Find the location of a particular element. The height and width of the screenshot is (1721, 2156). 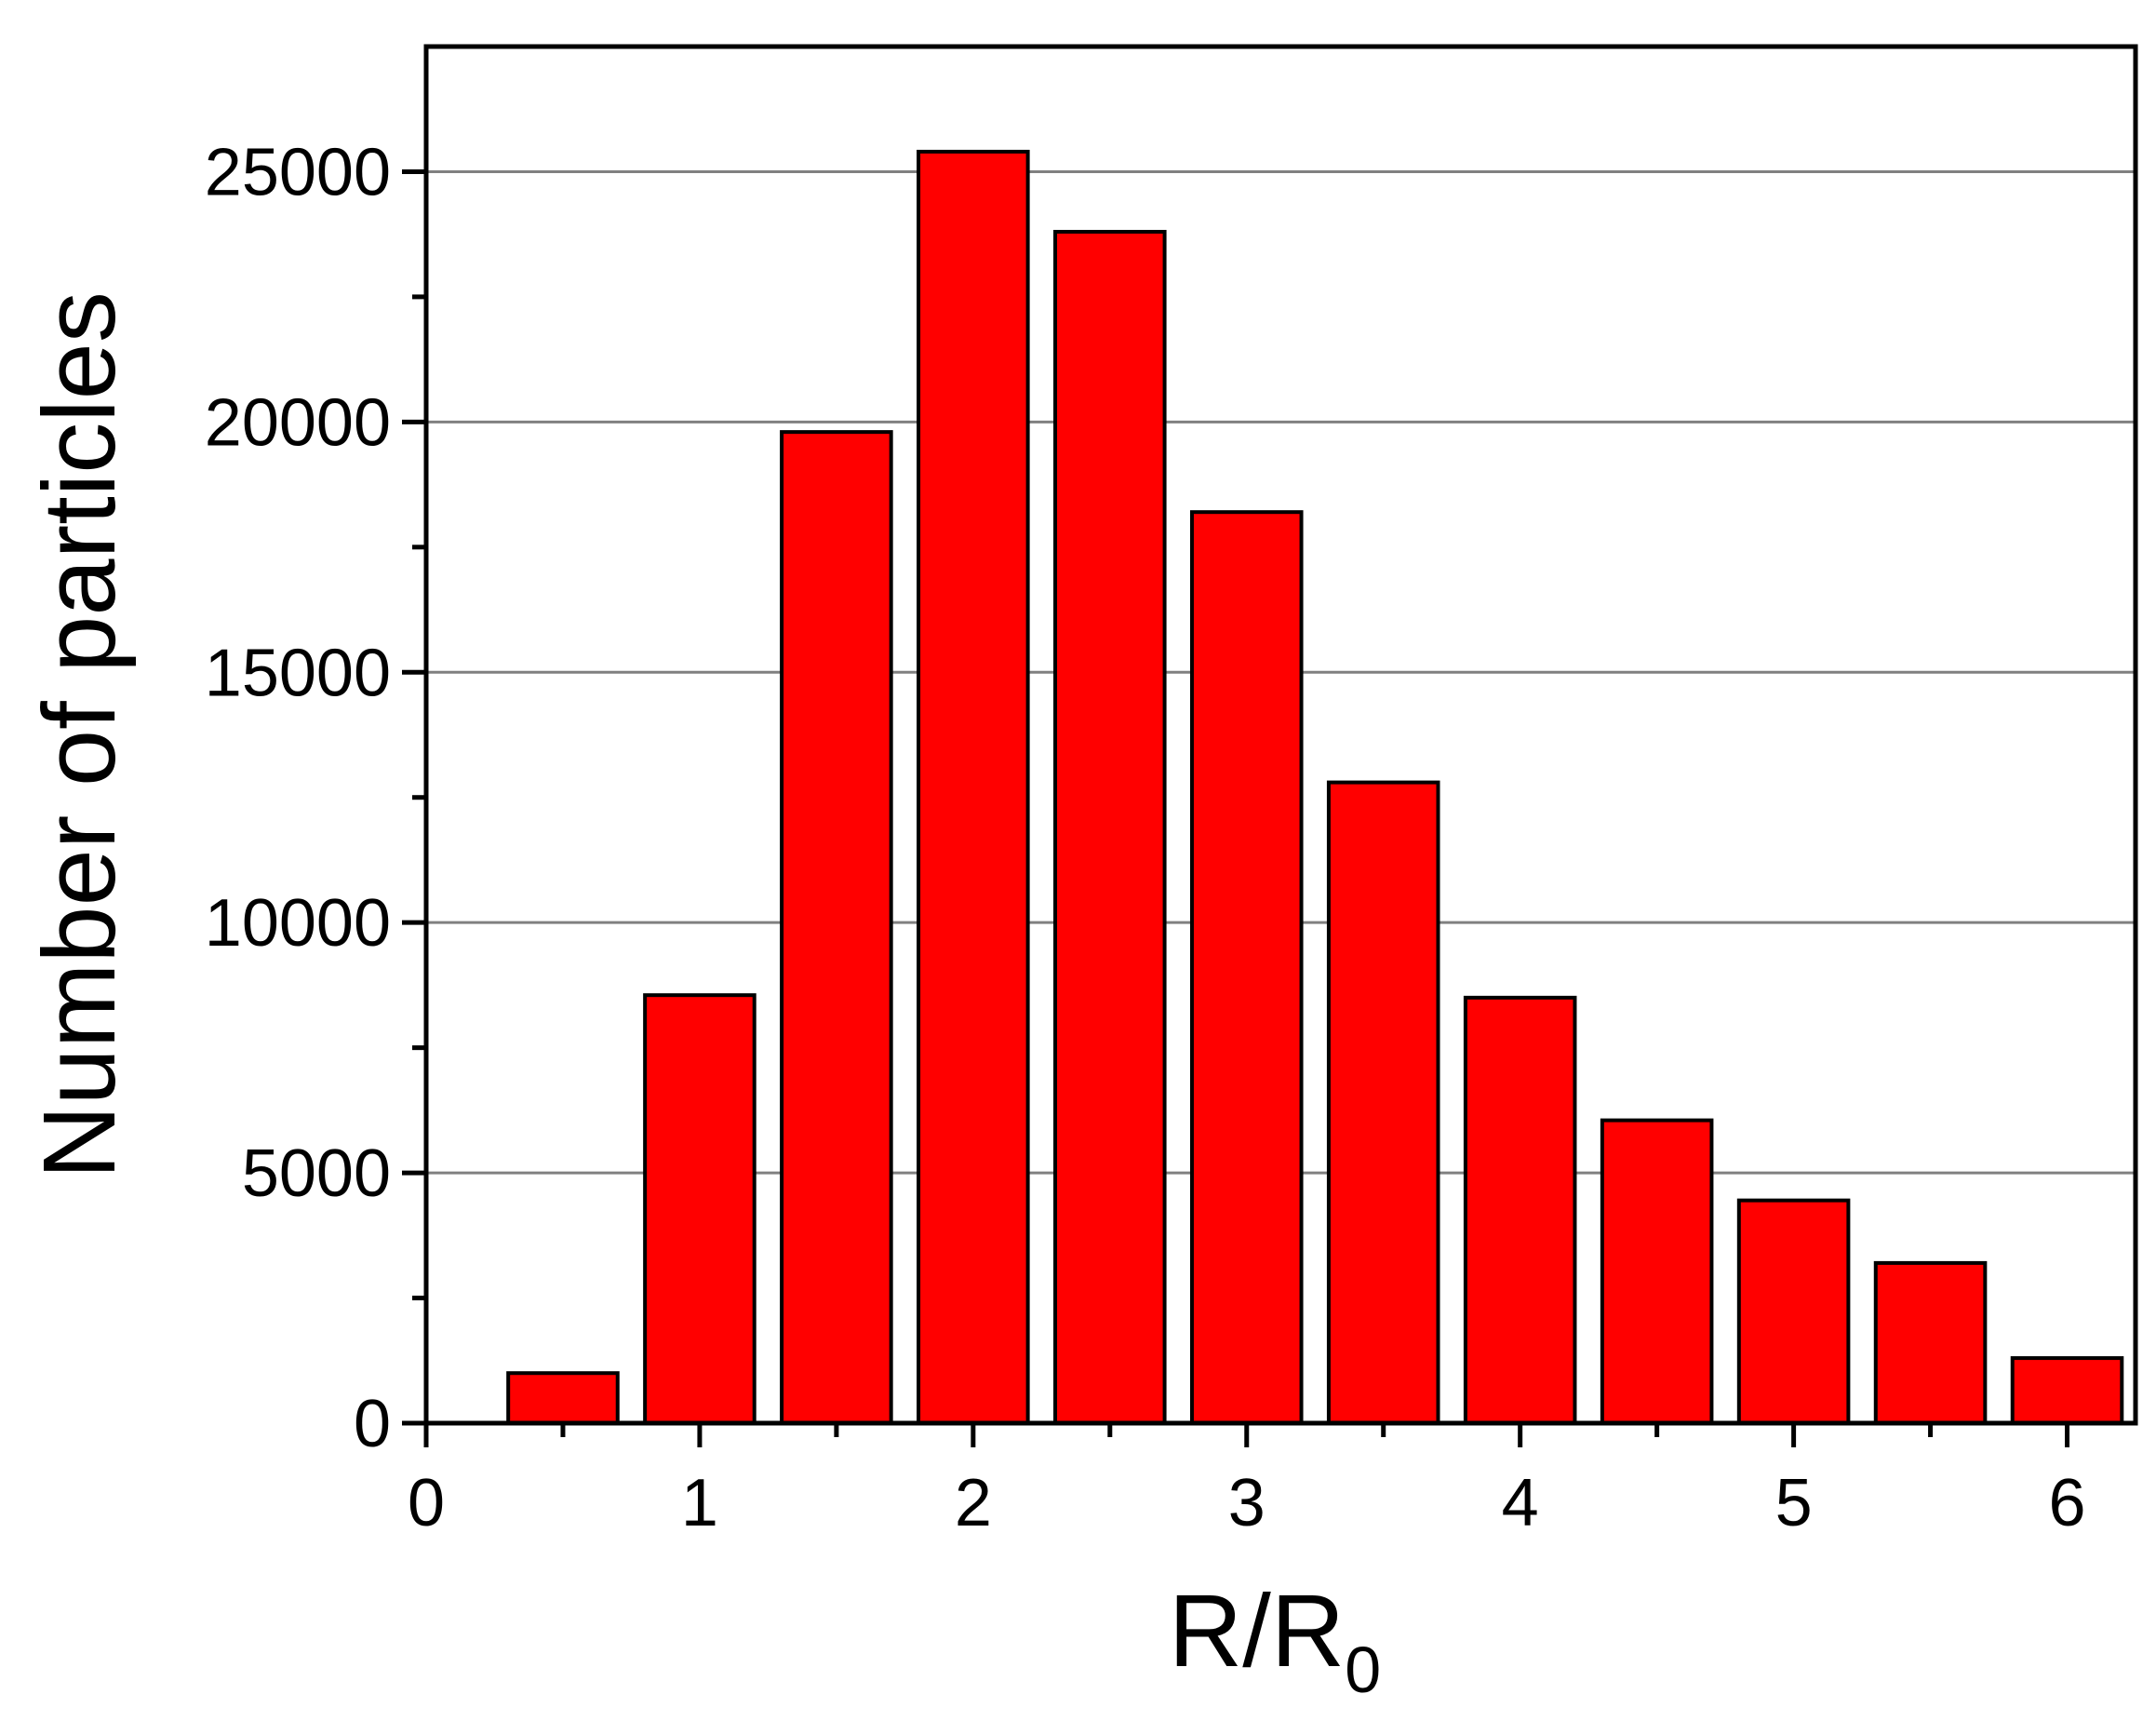

x-tick-label-1: 1 is located at coordinates (699, 1503).